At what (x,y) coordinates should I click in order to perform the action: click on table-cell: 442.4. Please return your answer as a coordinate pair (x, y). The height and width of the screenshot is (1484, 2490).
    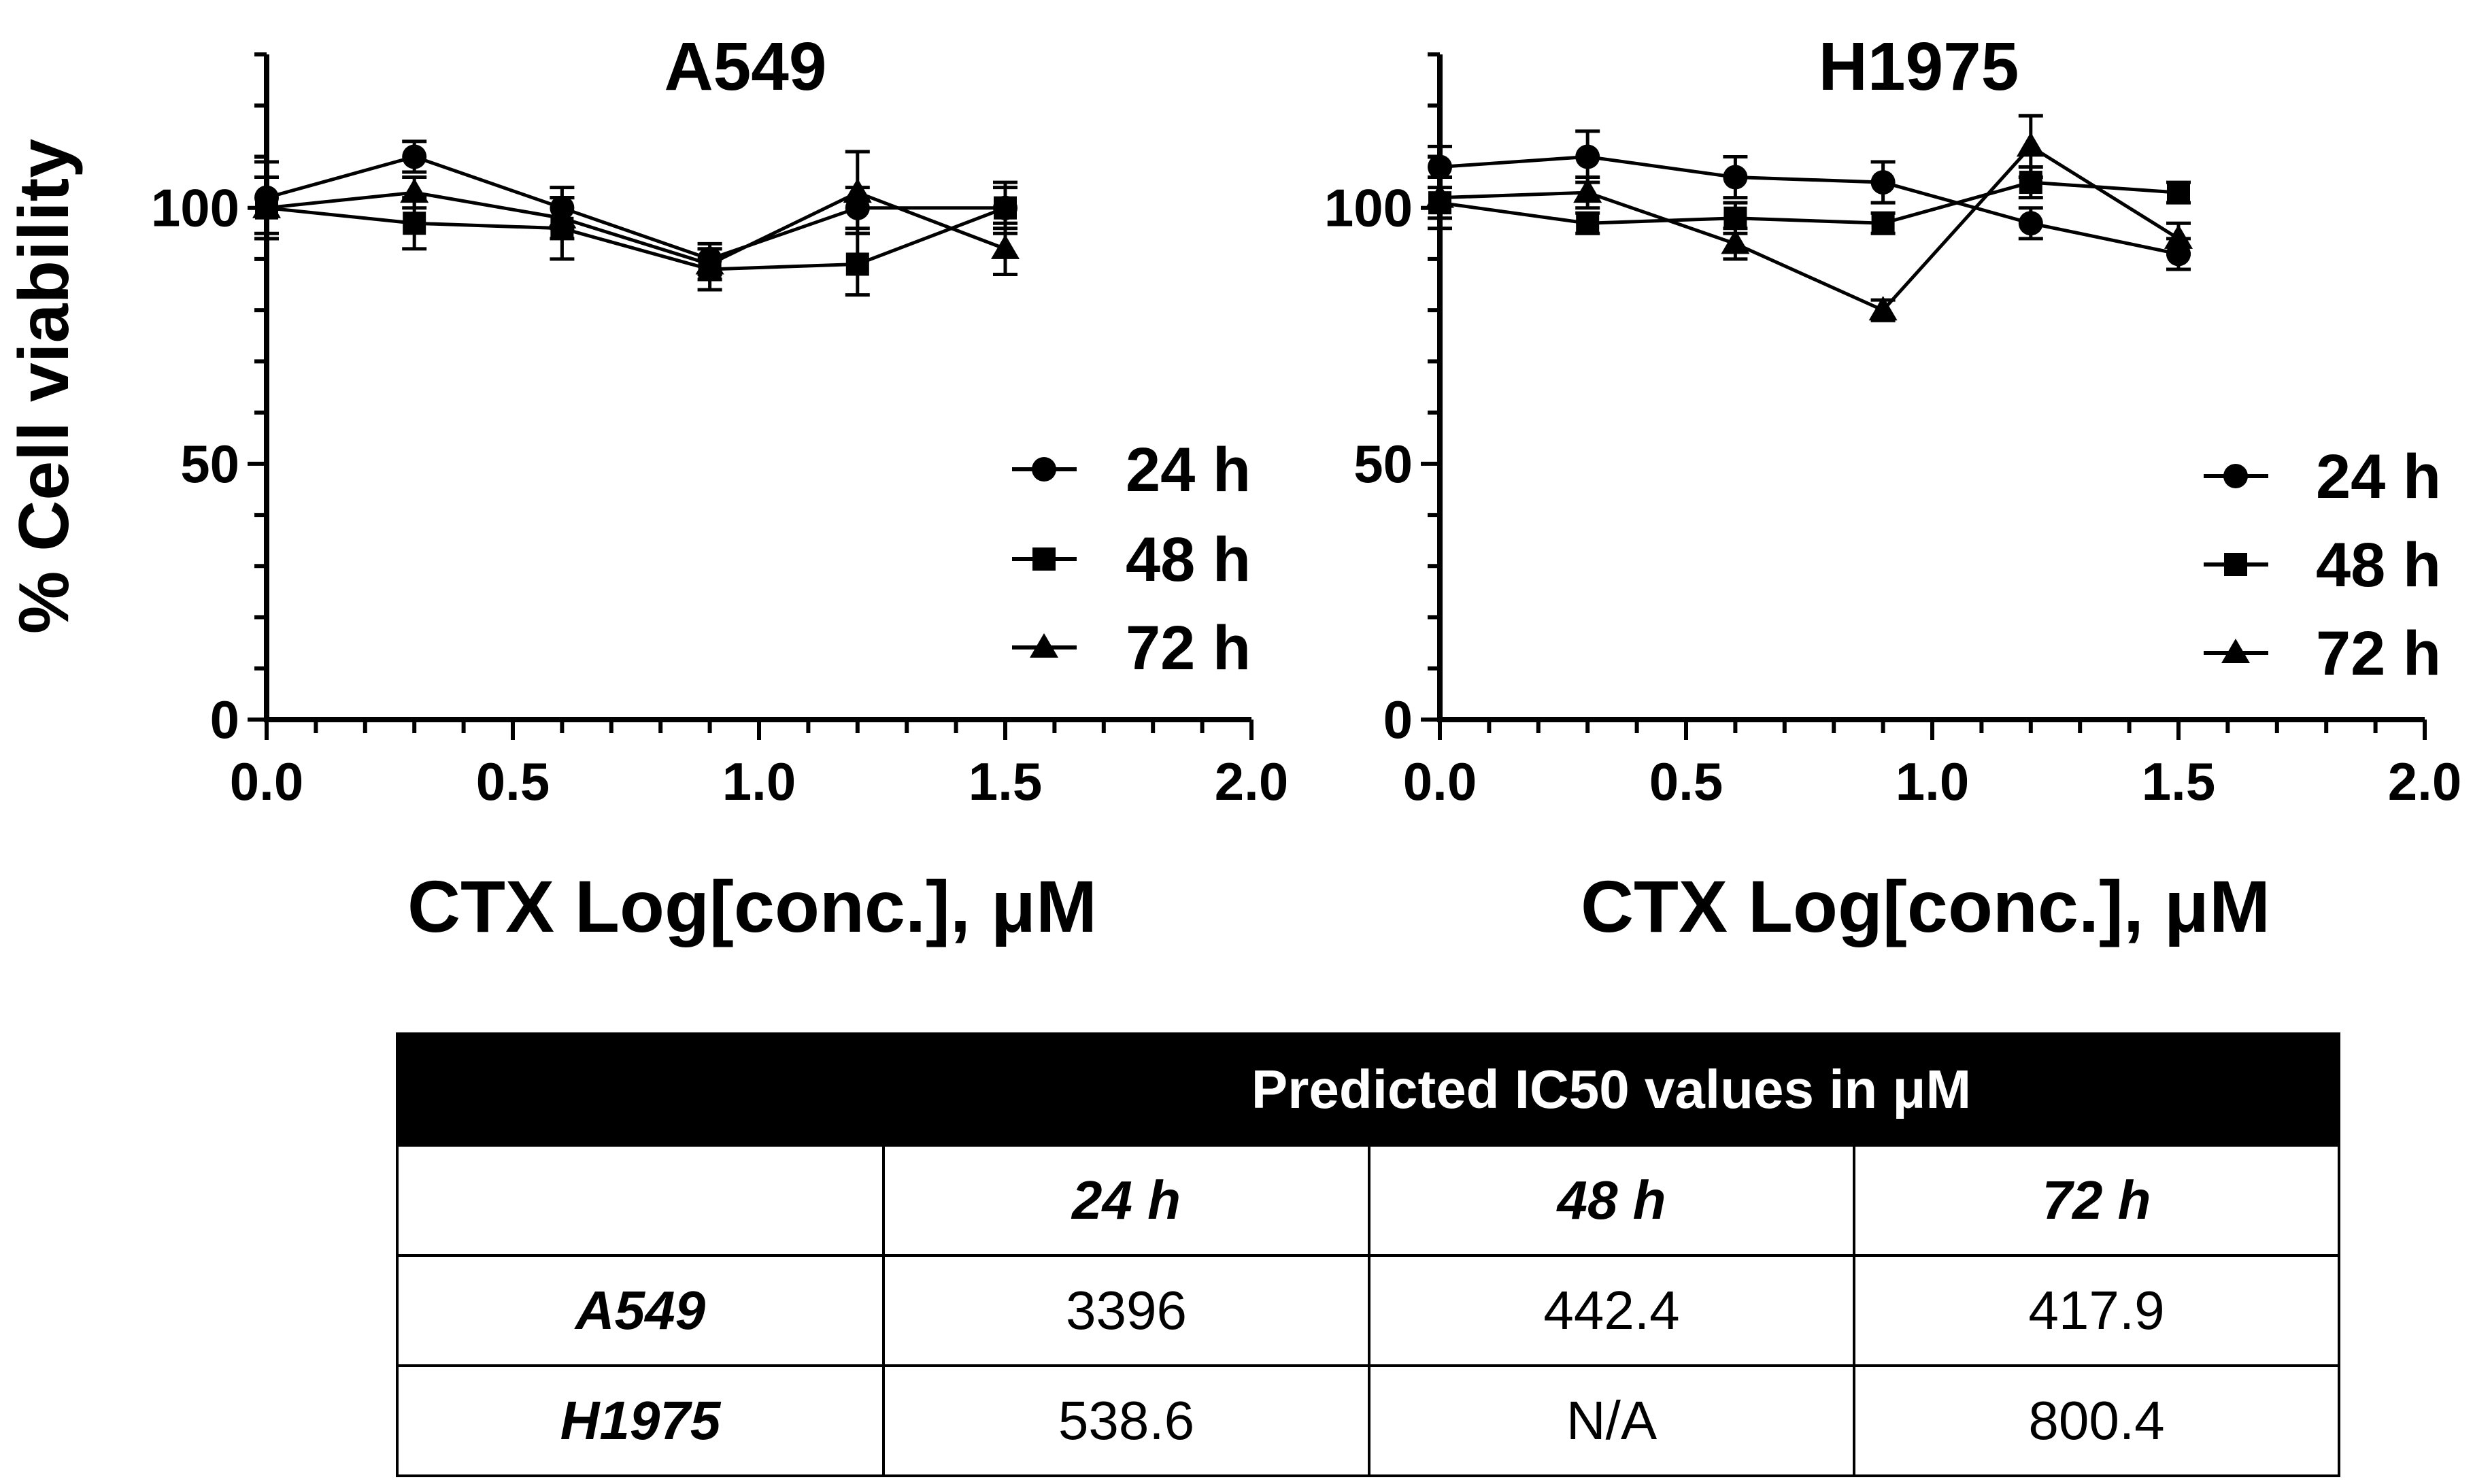
    Looking at the image, I should click on (1611, 1310).